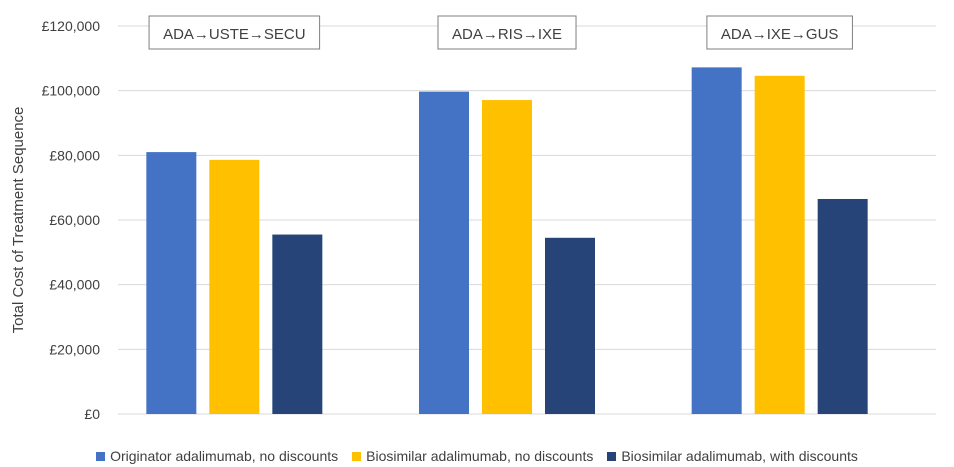 This screenshot has height=467, width=954. I want to click on legend-swatch-biosimilar-with-discounts, so click(612, 456).